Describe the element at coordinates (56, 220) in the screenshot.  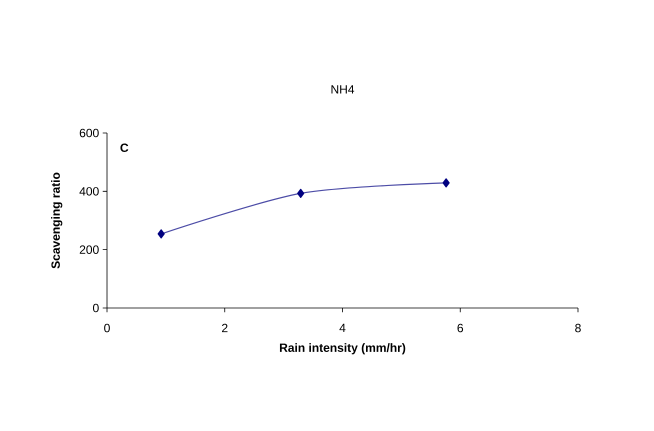
I see `y-axis-title: Scavenging ratio` at that location.